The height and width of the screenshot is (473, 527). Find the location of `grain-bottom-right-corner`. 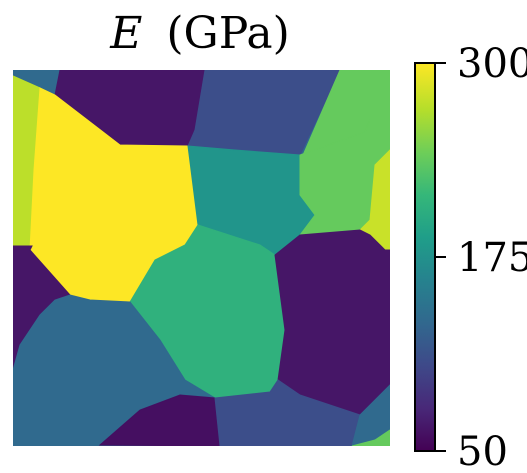

grain-bottom-right-corner is located at coordinates (370, 437).